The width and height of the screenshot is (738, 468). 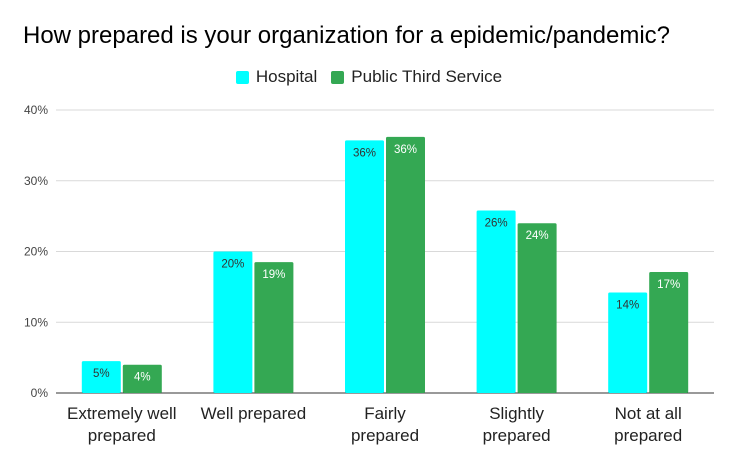 I want to click on x-tick-label: Fairly, so click(x=385, y=413).